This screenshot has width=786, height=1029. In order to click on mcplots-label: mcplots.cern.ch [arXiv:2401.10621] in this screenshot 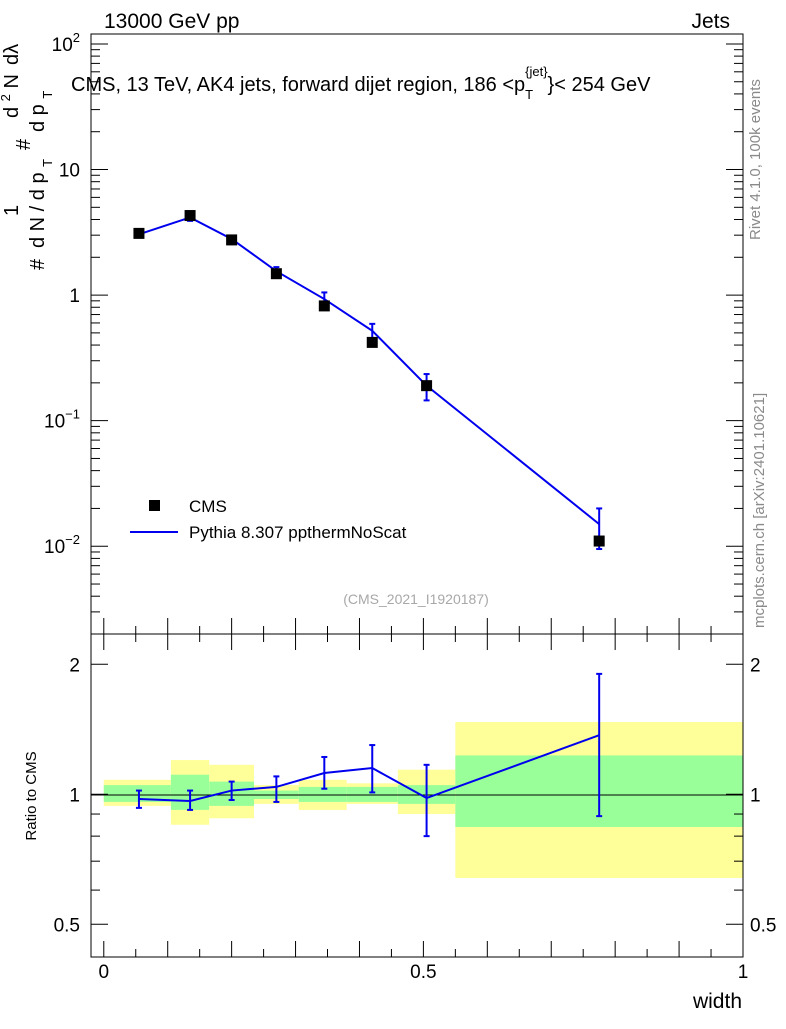, I will do `click(759, 510)`.